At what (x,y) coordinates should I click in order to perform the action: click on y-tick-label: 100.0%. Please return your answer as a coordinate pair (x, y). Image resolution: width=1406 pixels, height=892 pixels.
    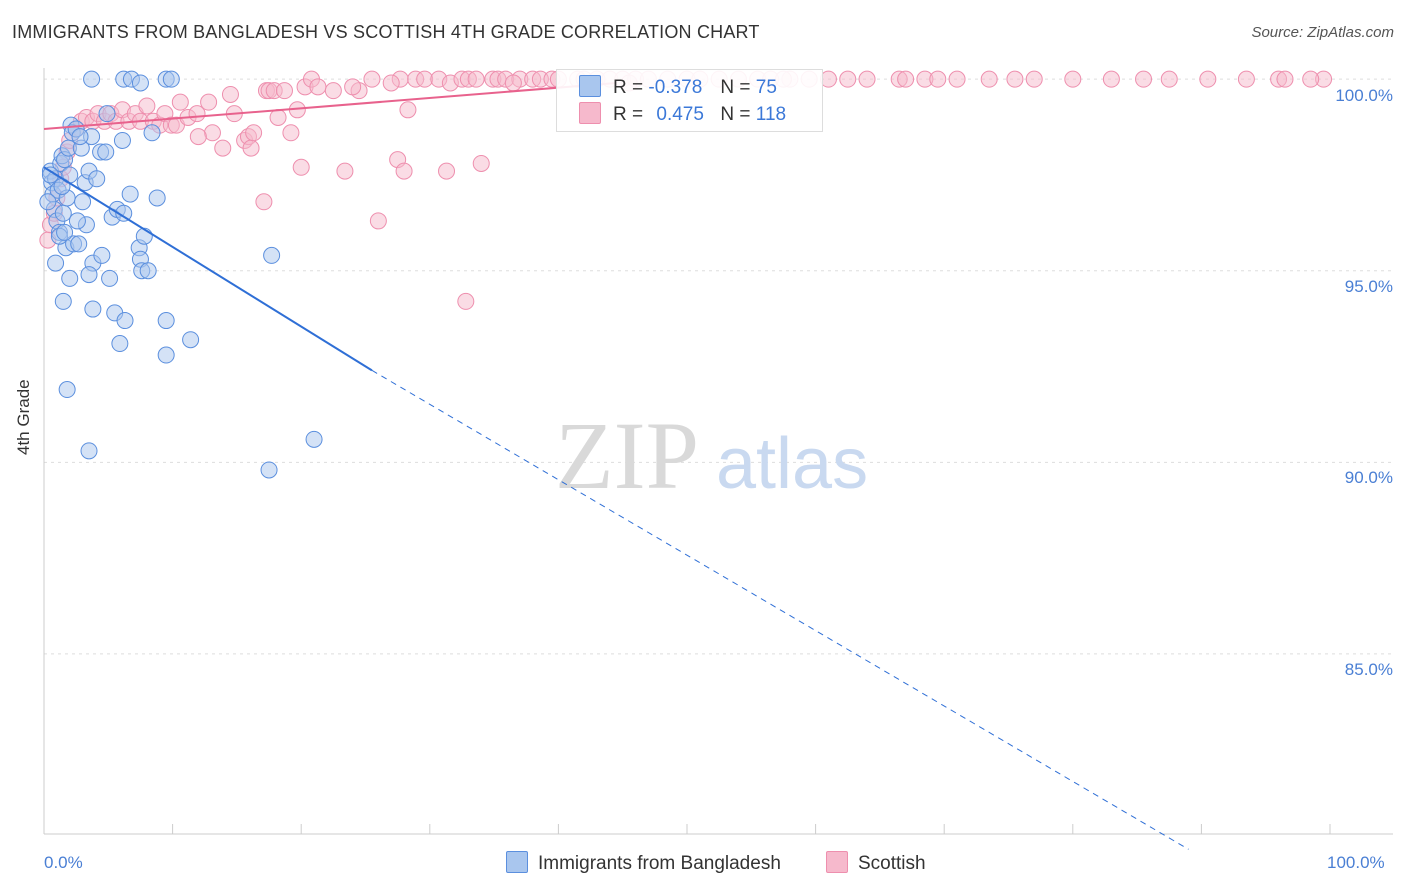
    Looking at the image, I should click on (1364, 95).